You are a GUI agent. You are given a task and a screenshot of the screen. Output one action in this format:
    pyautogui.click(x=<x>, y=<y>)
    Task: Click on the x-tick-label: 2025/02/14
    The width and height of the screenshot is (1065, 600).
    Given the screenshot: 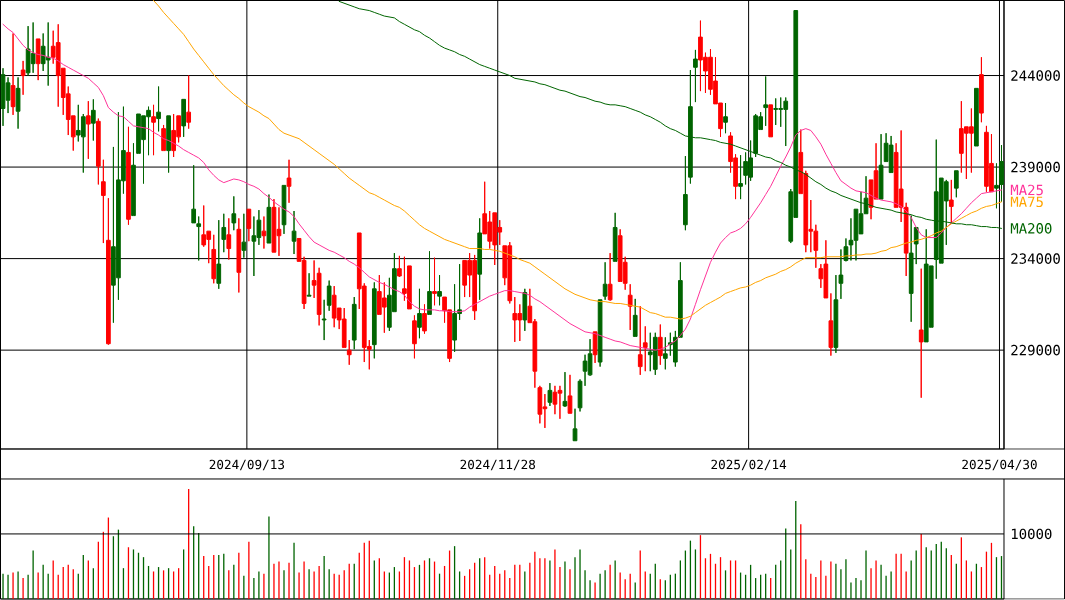 What is the action you would take?
    pyautogui.click(x=749, y=465)
    